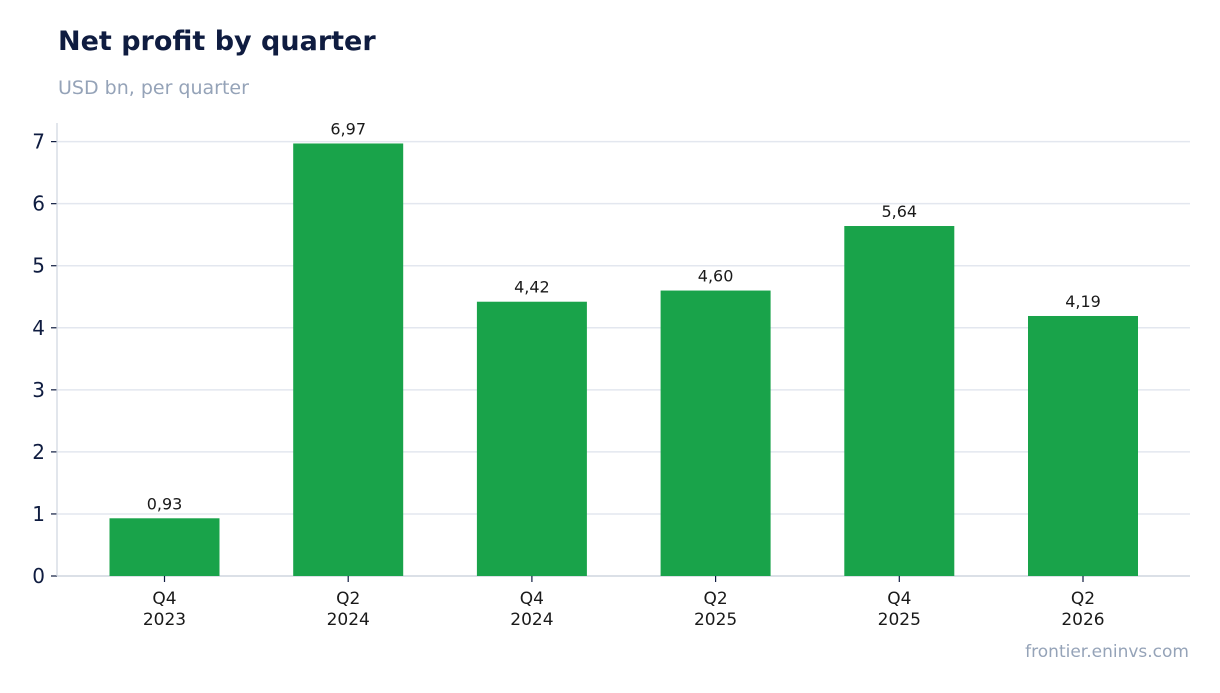  I want to click on bar-value-label: 4,60, so click(716, 276).